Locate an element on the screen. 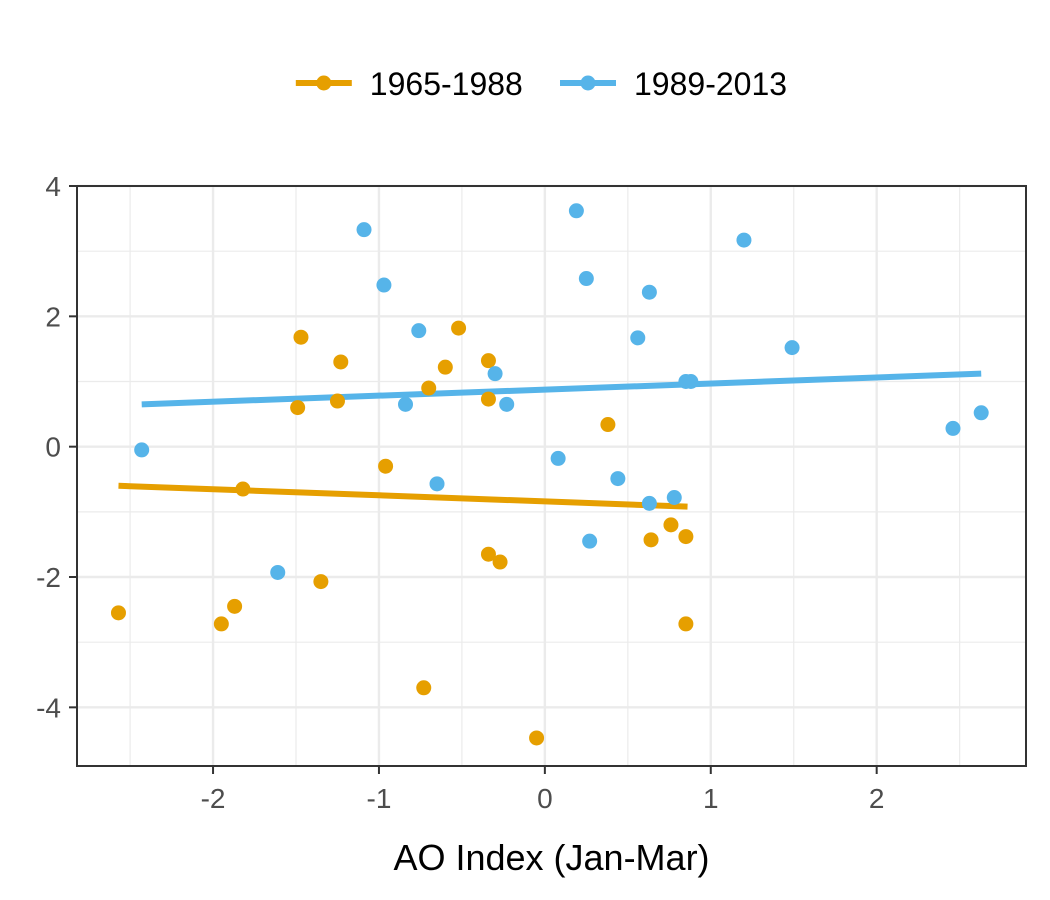 The image size is (1050, 900). x-tick-label: 1 is located at coordinates (711, 798).